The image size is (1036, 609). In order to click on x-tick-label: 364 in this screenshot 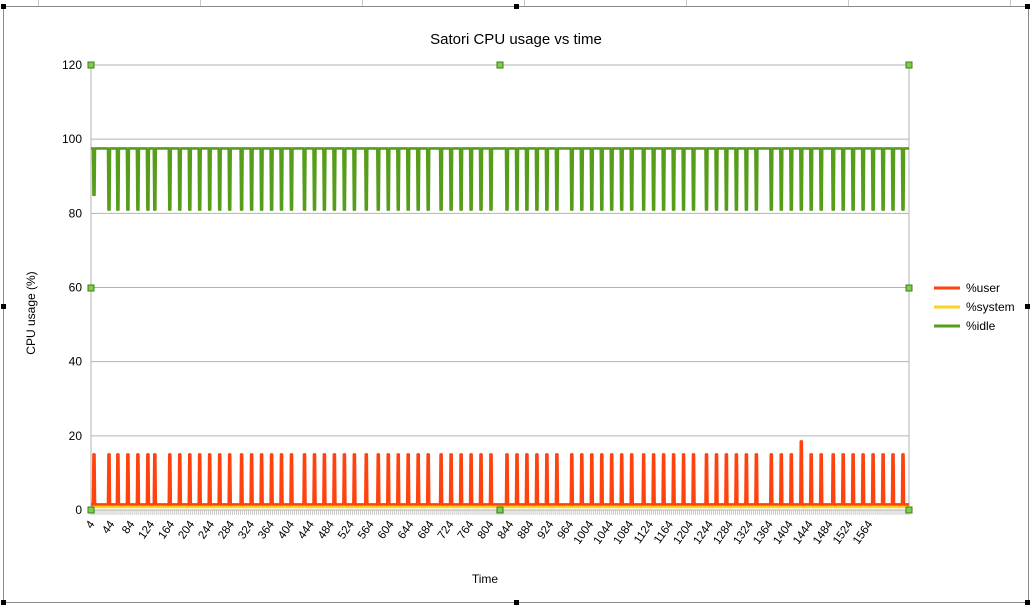, I will do `click(266, 529)`.